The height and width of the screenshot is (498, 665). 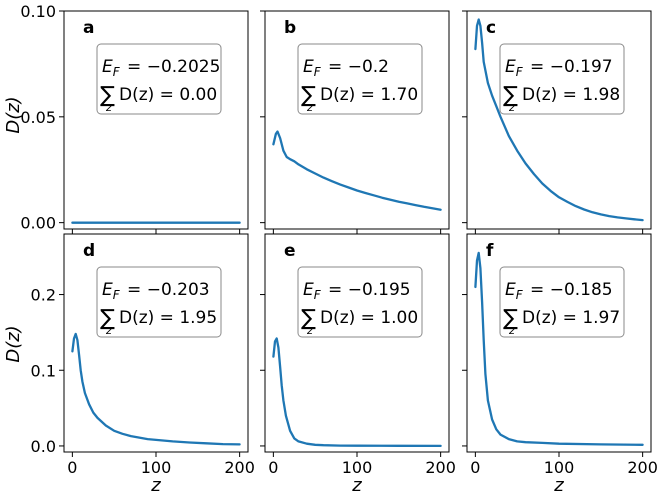 What do you see at coordinates (290, 28) in the screenshot?
I see `panel-label-b: b` at bounding box center [290, 28].